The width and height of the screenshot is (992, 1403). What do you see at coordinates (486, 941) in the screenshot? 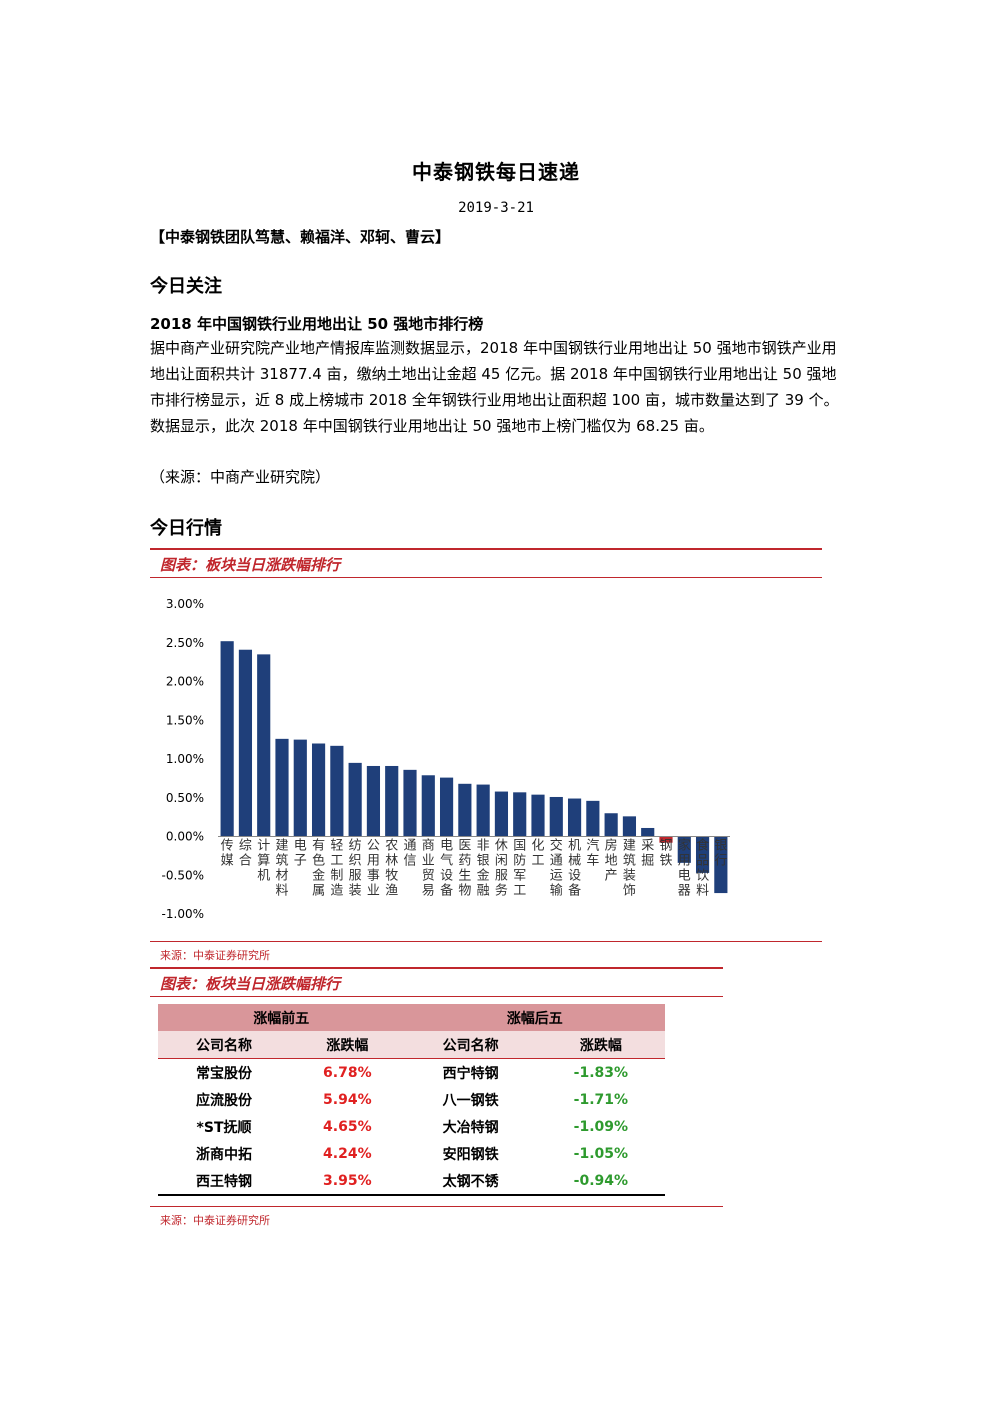
I see `figure1-bottom-rule` at bounding box center [486, 941].